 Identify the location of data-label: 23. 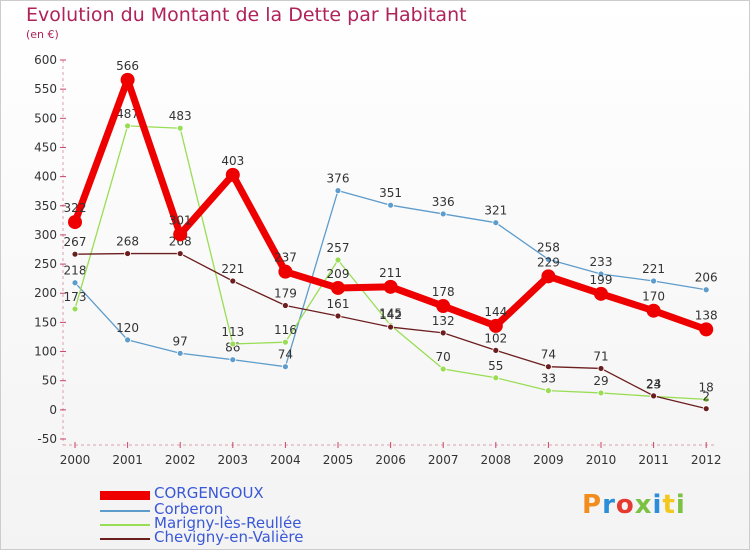
(653, 384).